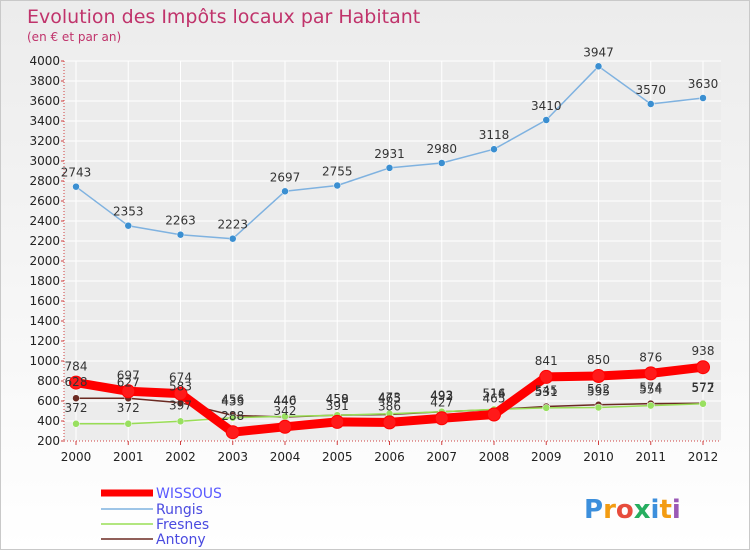 This screenshot has width=750, height=551. Describe the element at coordinates (598, 392) in the screenshot. I see `data-label-fresnes: 535` at that location.